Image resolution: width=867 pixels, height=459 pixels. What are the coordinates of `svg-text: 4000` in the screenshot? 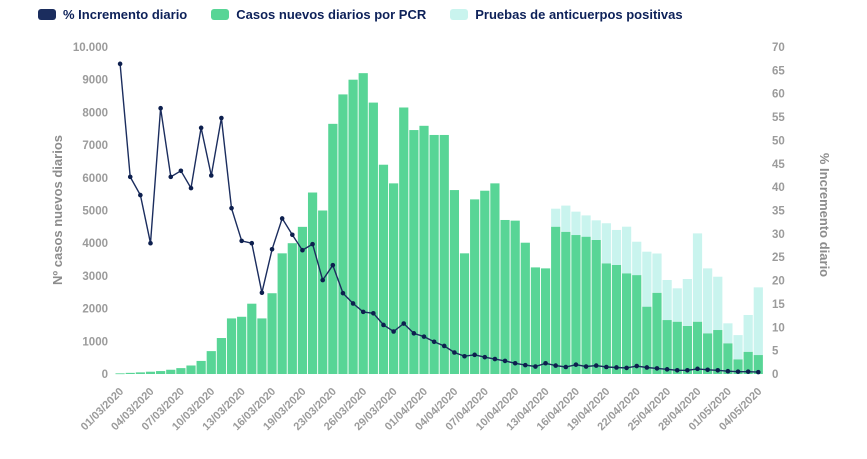 It's located at (95, 244).